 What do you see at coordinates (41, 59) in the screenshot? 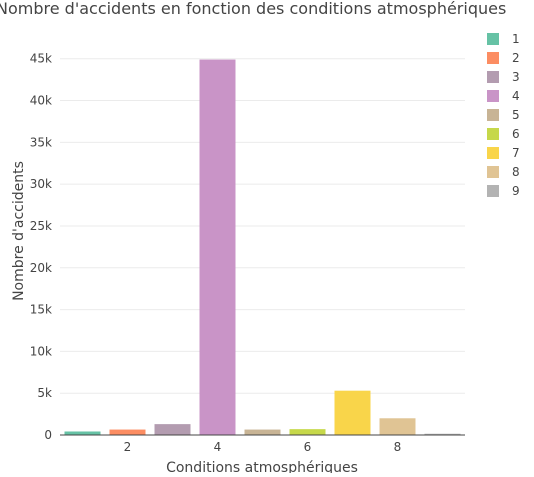
I see `y-tick-label: 45k` at bounding box center [41, 59].